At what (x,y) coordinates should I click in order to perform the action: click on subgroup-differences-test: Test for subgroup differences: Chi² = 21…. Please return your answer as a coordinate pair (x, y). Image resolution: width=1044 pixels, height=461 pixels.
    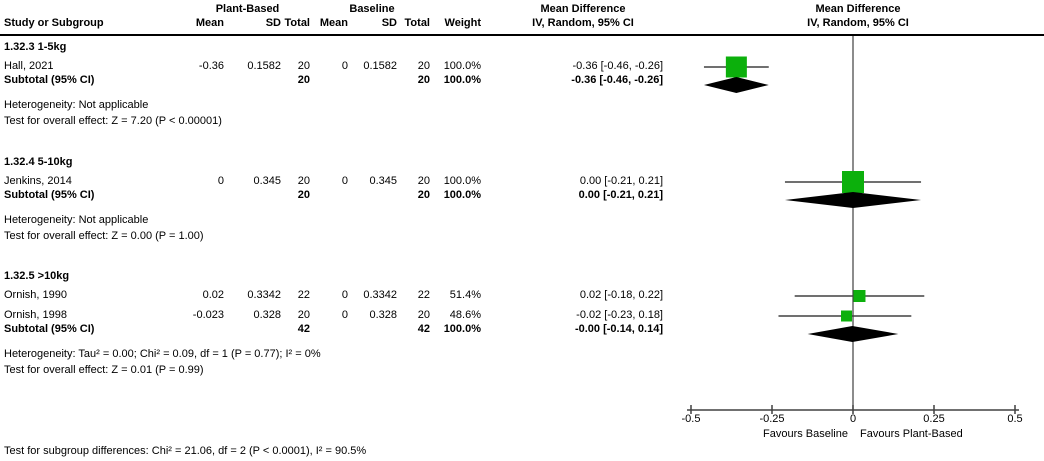
    Looking at the image, I should click on (185, 451).